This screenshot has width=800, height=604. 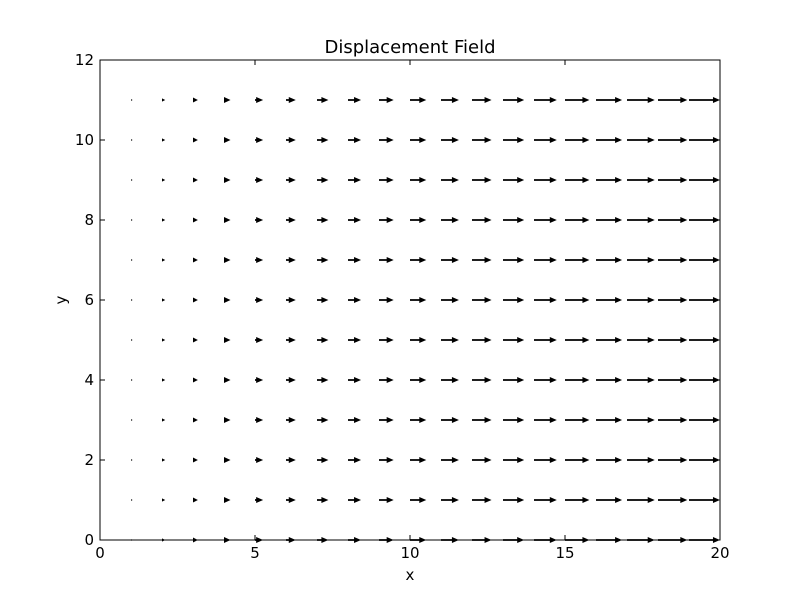 What do you see at coordinates (564, 553) in the screenshot?
I see `x-tick-label: 15` at bounding box center [564, 553].